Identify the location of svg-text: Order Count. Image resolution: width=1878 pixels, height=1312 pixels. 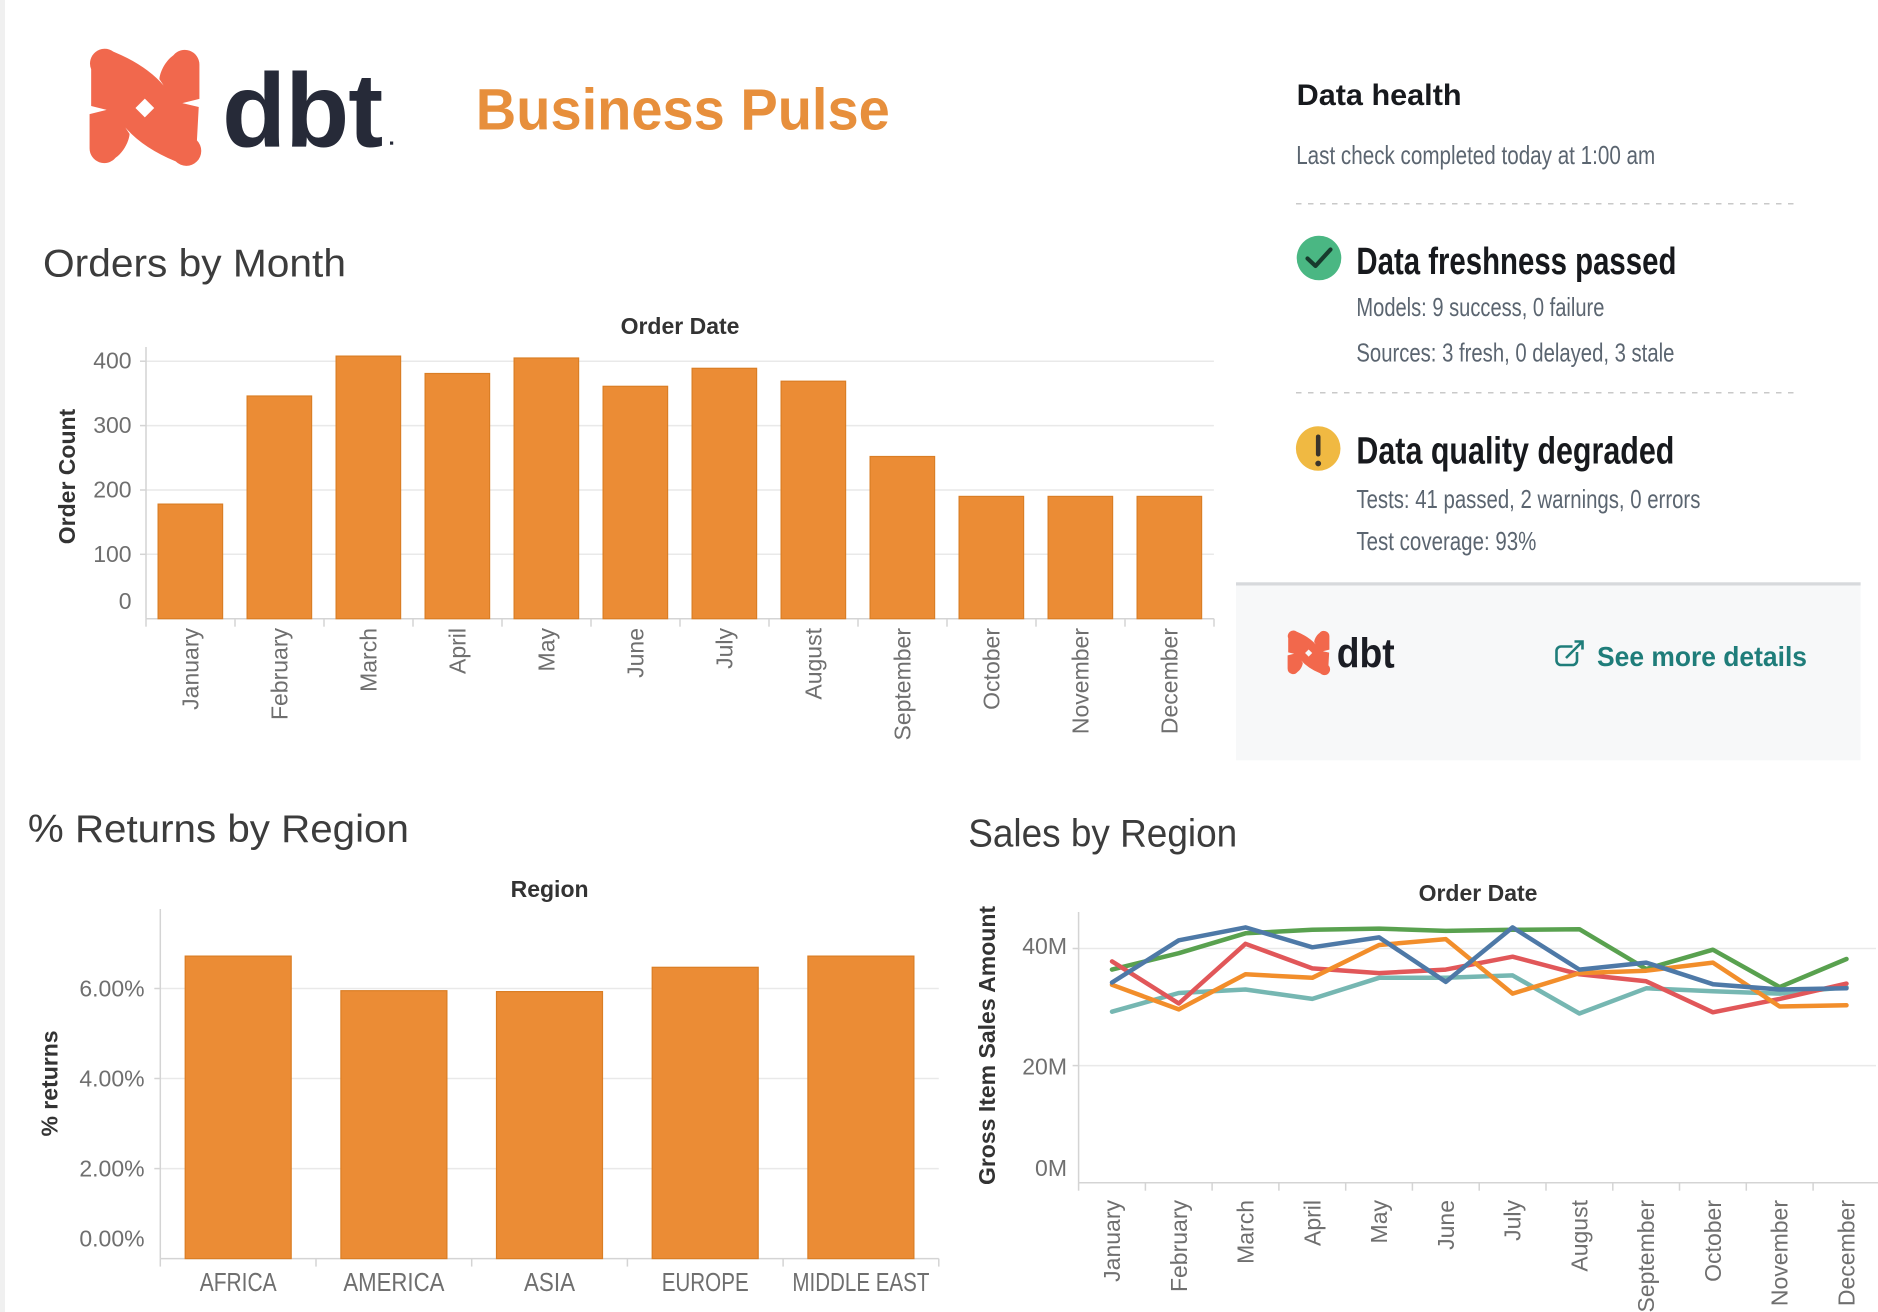
(67, 476).